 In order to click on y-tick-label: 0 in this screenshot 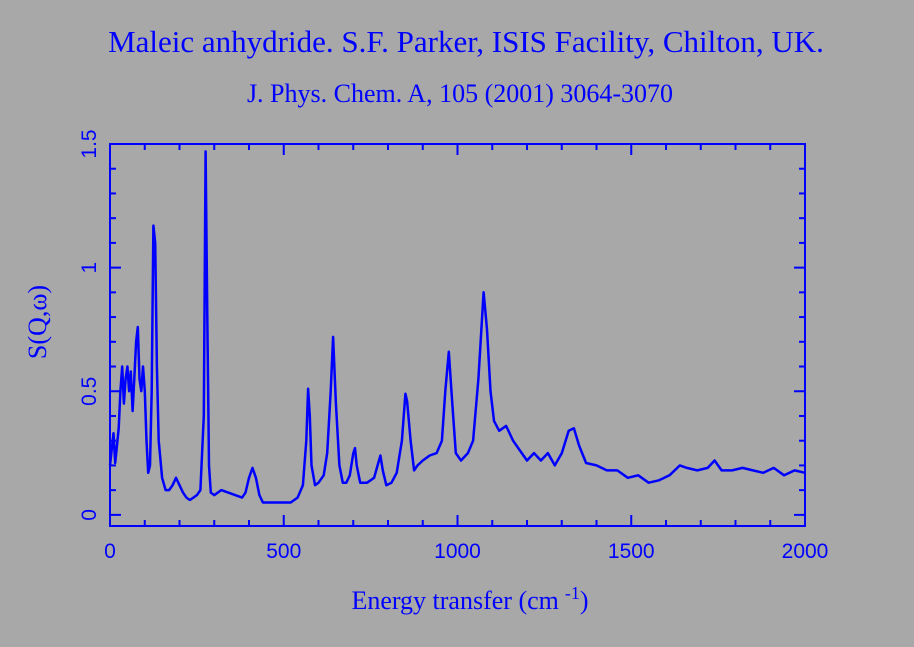, I will do `click(89, 515)`.